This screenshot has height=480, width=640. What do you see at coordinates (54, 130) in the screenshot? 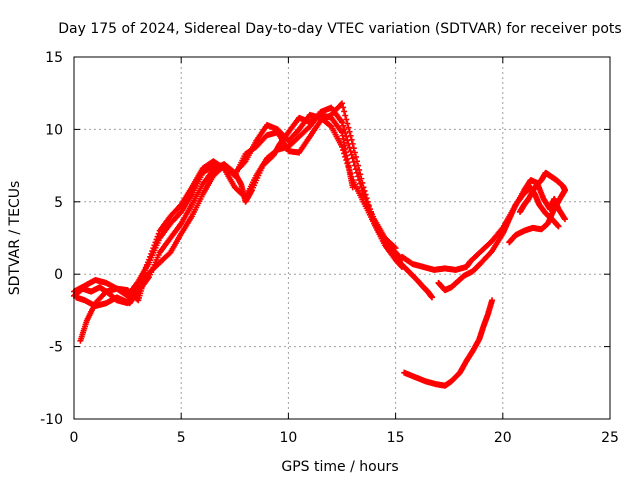
I see `y-tick-label: 10` at bounding box center [54, 130].